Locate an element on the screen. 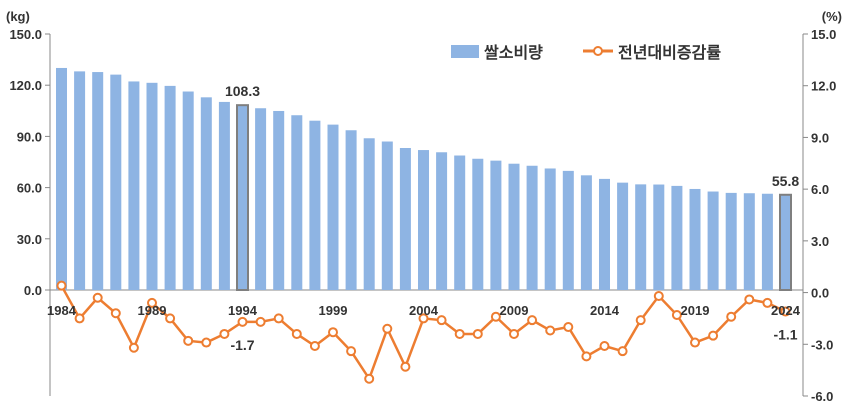  x-tick-label: 1984 is located at coordinates (62, 310).